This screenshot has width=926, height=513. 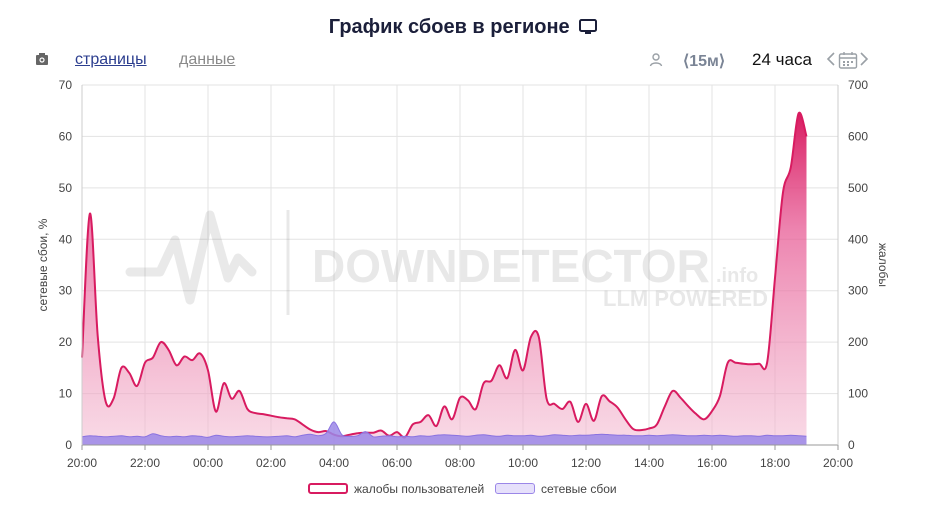 What do you see at coordinates (586, 404) in the screenshot?
I see `complaints-point: 12:00: 80` at bounding box center [586, 404].